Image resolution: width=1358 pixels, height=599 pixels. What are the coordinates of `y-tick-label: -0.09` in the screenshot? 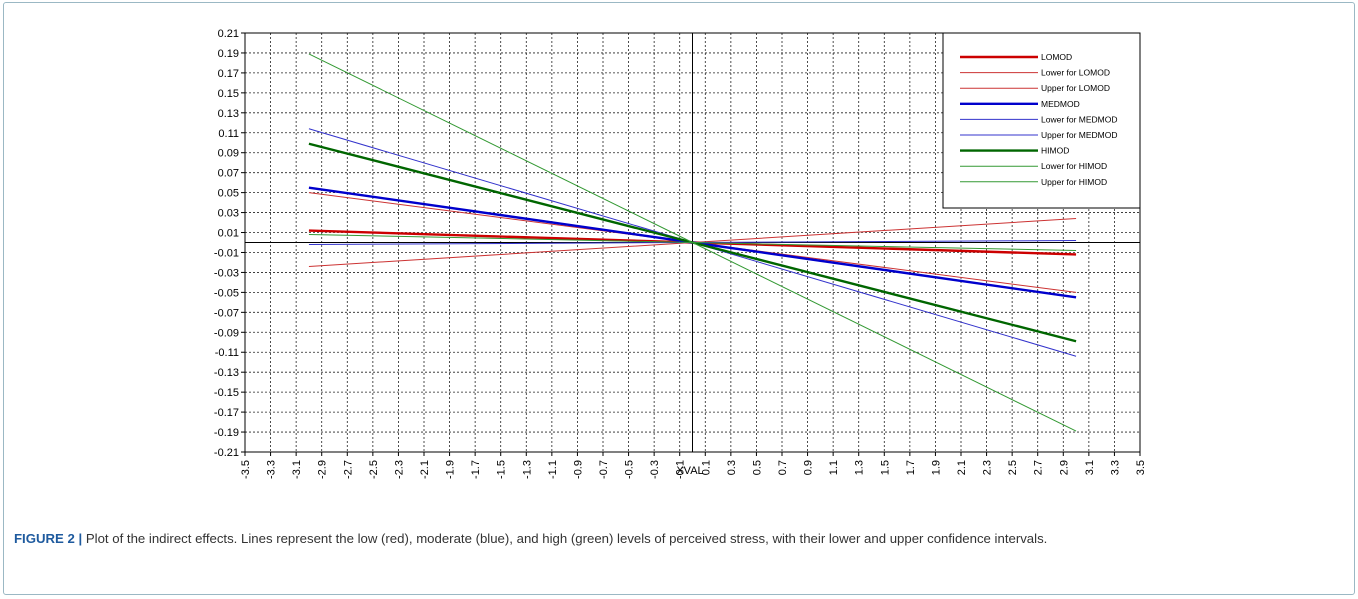 It's located at (226, 333).